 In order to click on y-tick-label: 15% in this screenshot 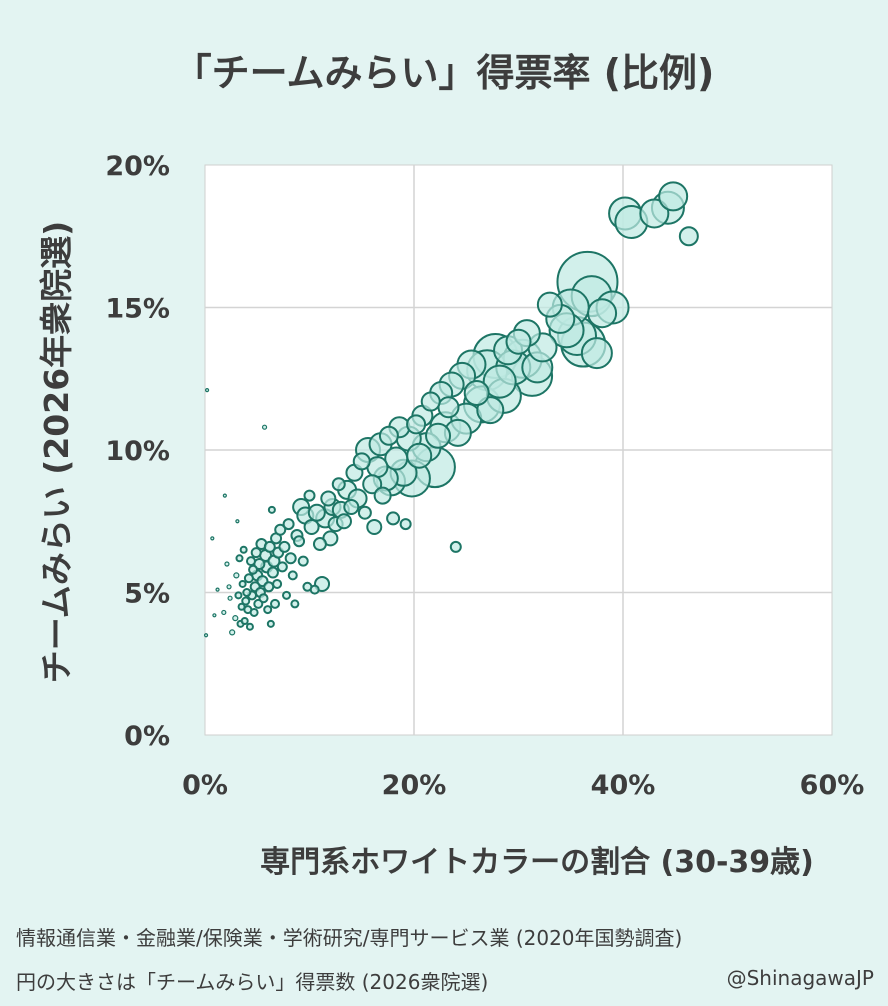, I will do `click(137, 309)`.